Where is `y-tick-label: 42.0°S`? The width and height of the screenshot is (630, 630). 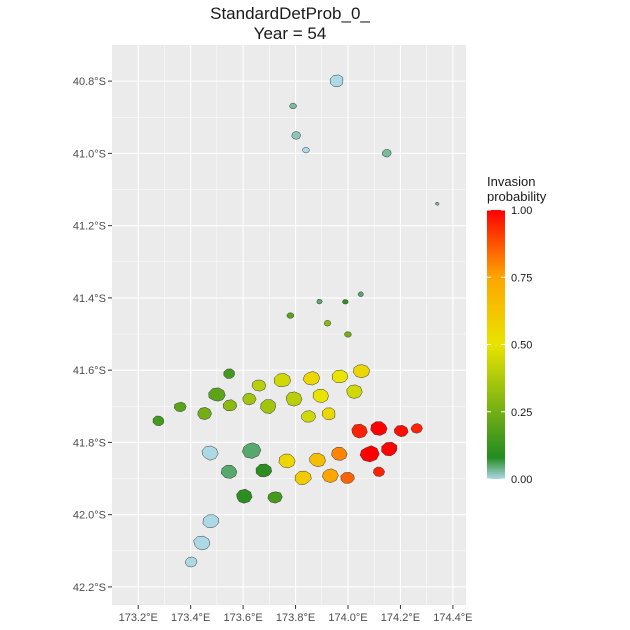 y-tick-label: 42.0°S is located at coordinates (89, 516).